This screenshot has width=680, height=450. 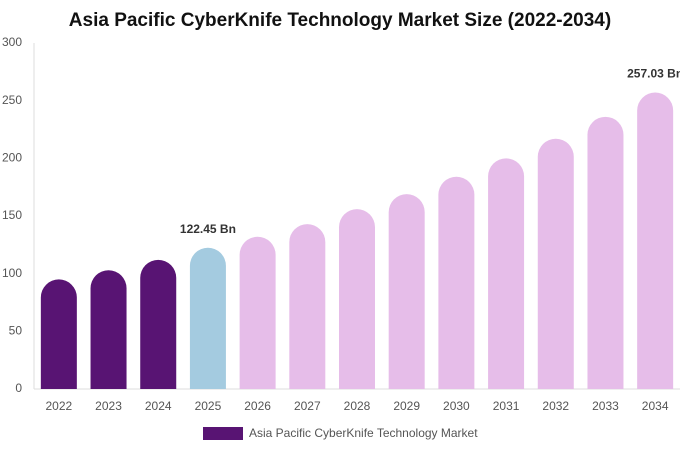 What do you see at coordinates (12, 100) in the screenshot?
I see `y-tick-label: 250` at bounding box center [12, 100].